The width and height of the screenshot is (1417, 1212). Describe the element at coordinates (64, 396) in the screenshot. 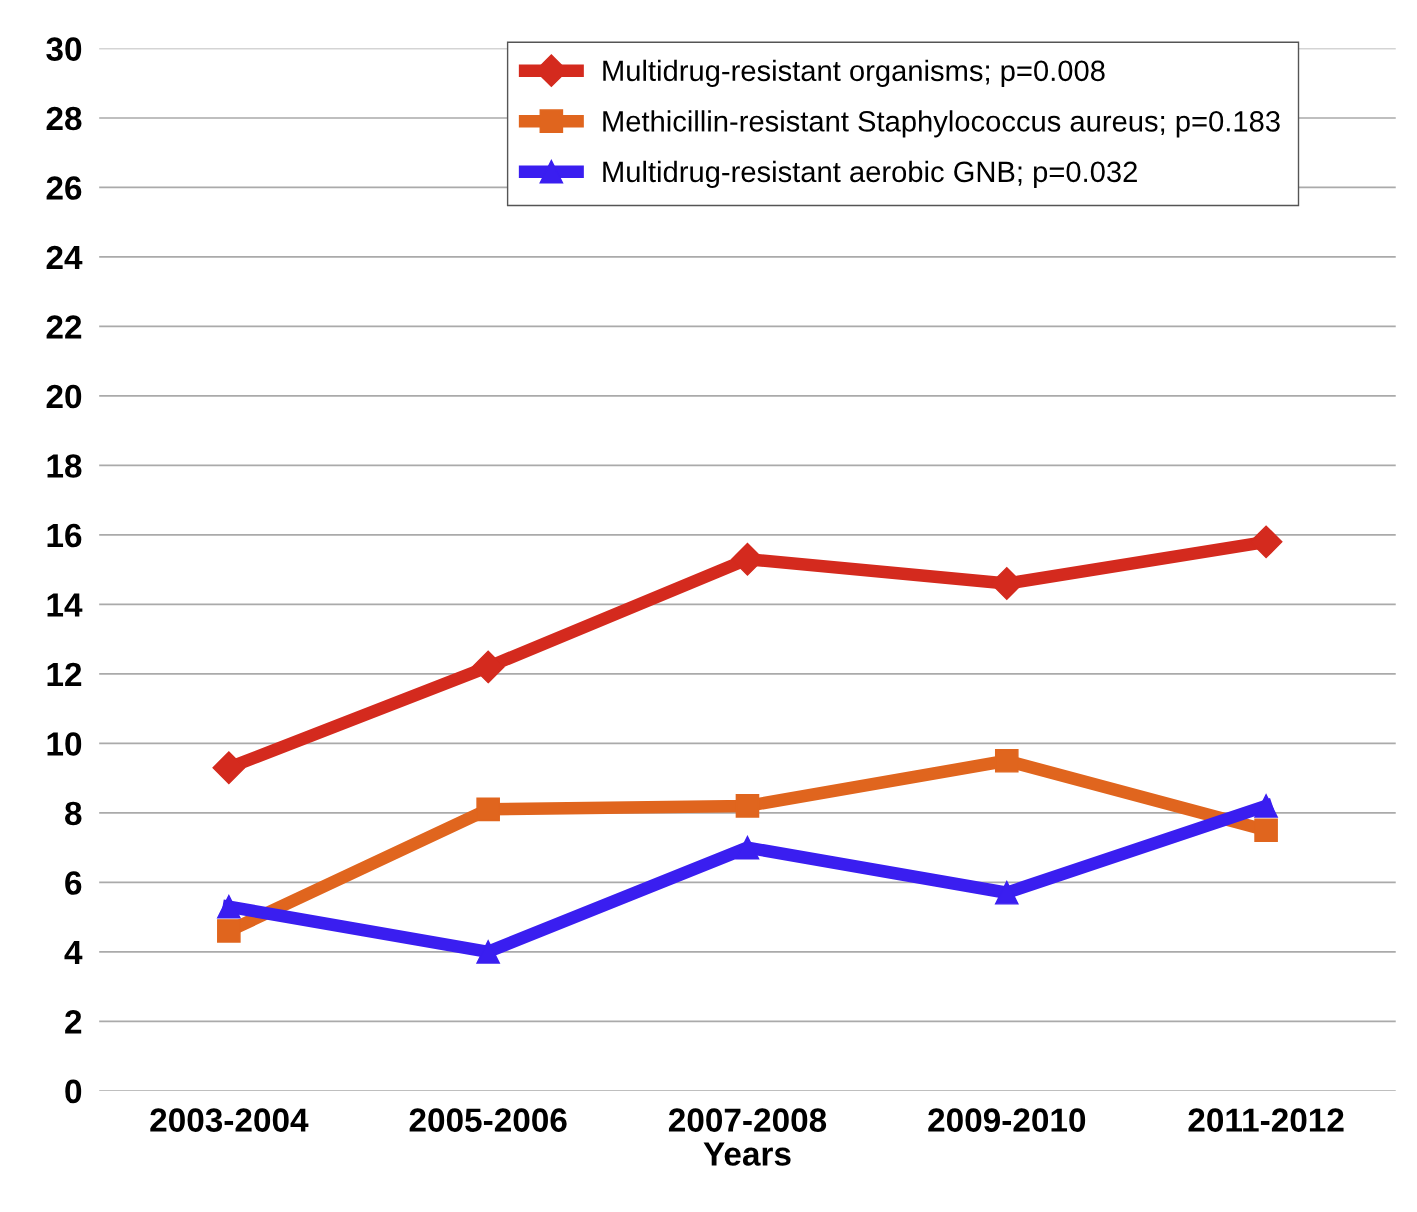

I see `y-tick-label: 20` at that location.